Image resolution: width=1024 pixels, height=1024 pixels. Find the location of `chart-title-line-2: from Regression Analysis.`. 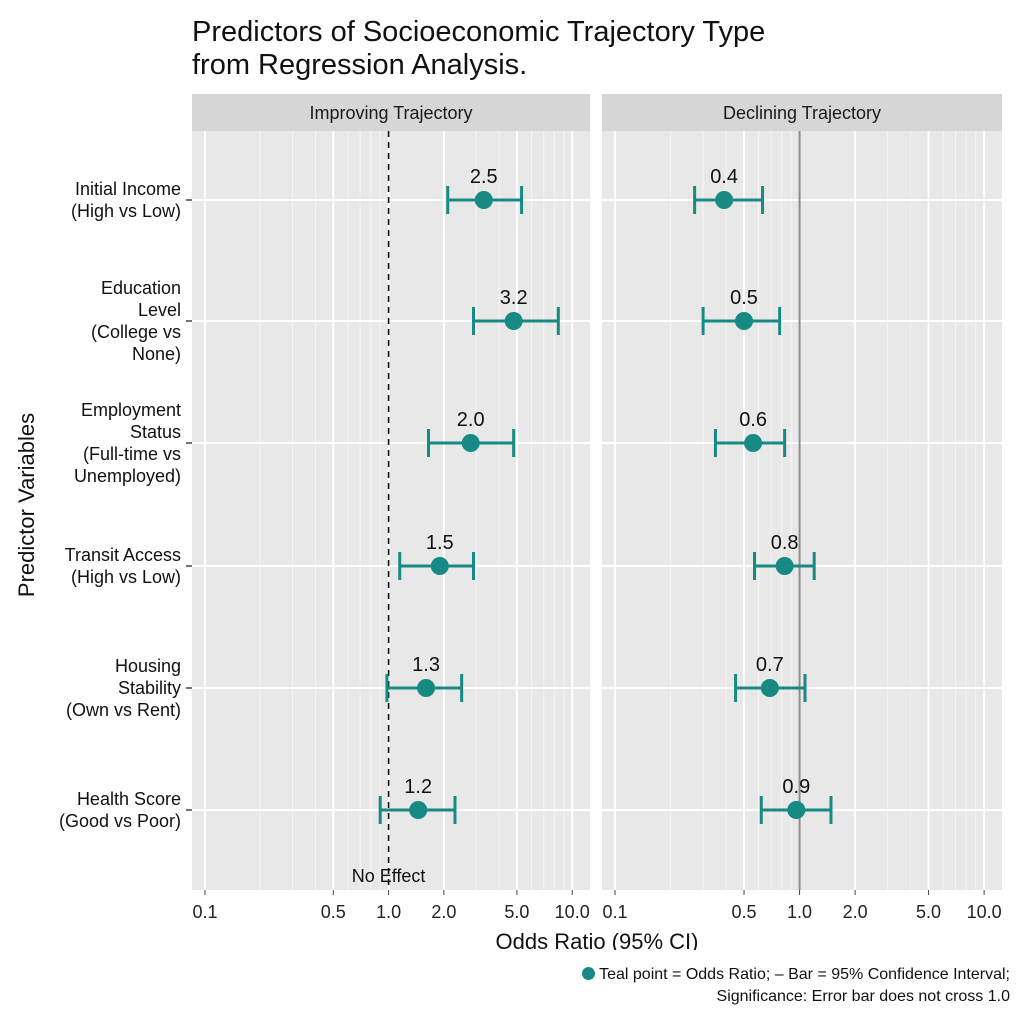

chart-title-line-2: from Regression Analysis. is located at coordinates (360, 65).